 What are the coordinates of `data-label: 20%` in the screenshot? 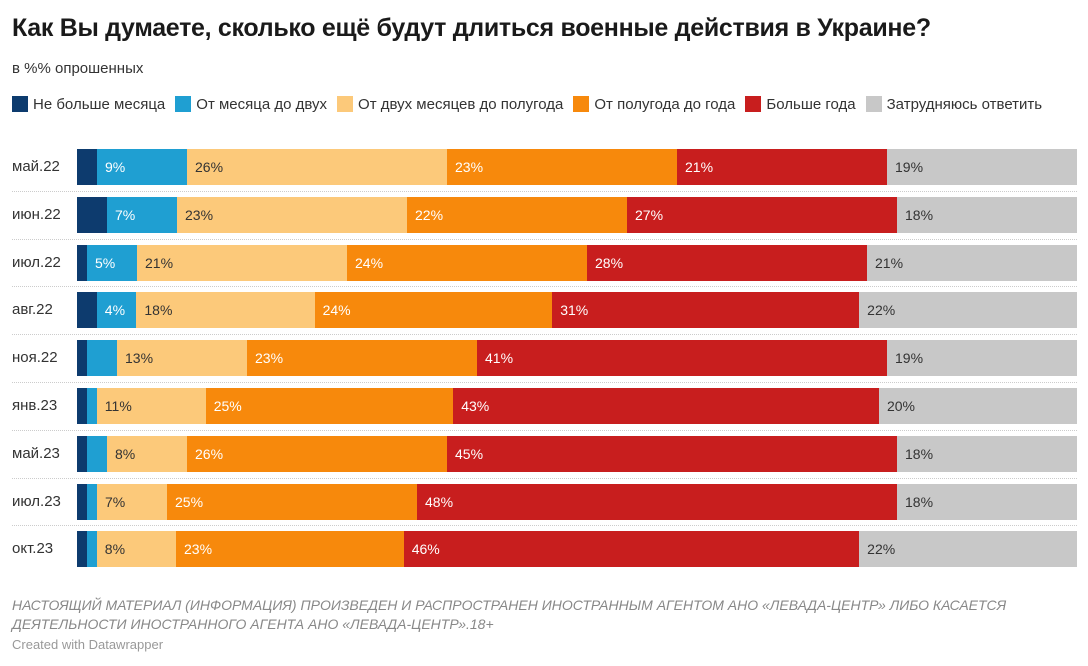 It's located at (900, 406).